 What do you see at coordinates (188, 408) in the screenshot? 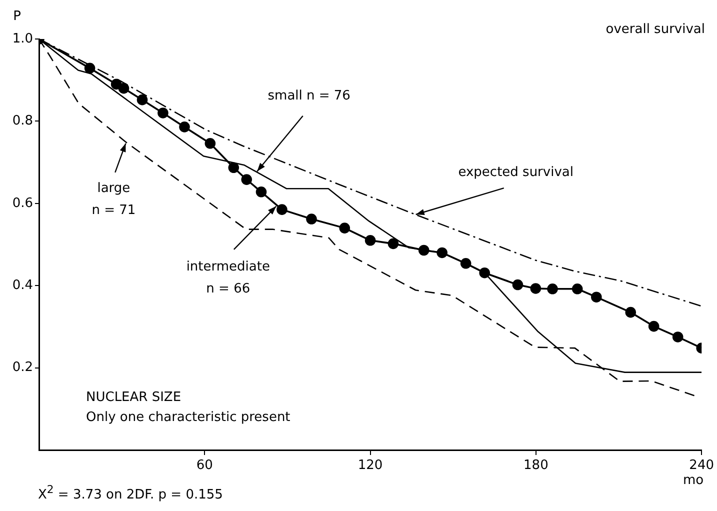
I see `annotation: NUCLEAR SIZE Only one characteristic present` at bounding box center [188, 408].